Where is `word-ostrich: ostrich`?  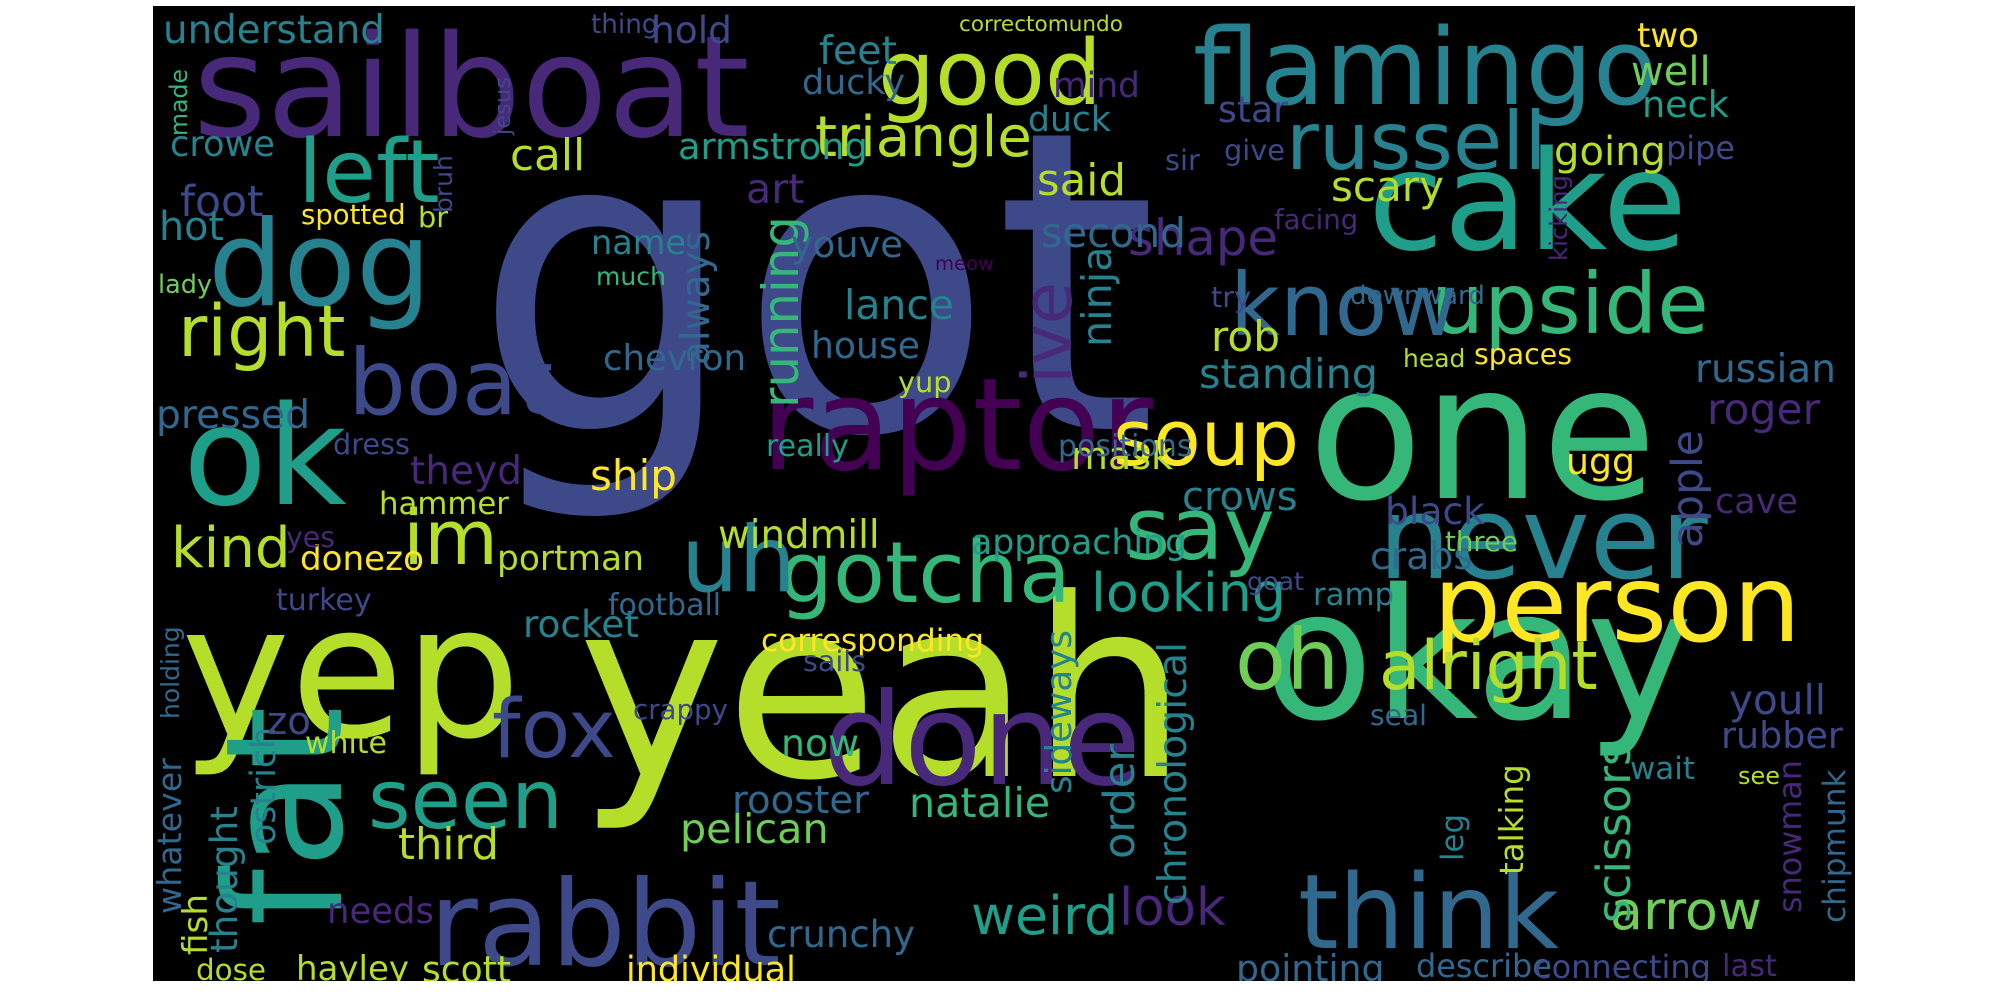 word-ostrich: ostrich is located at coordinates (264, 786).